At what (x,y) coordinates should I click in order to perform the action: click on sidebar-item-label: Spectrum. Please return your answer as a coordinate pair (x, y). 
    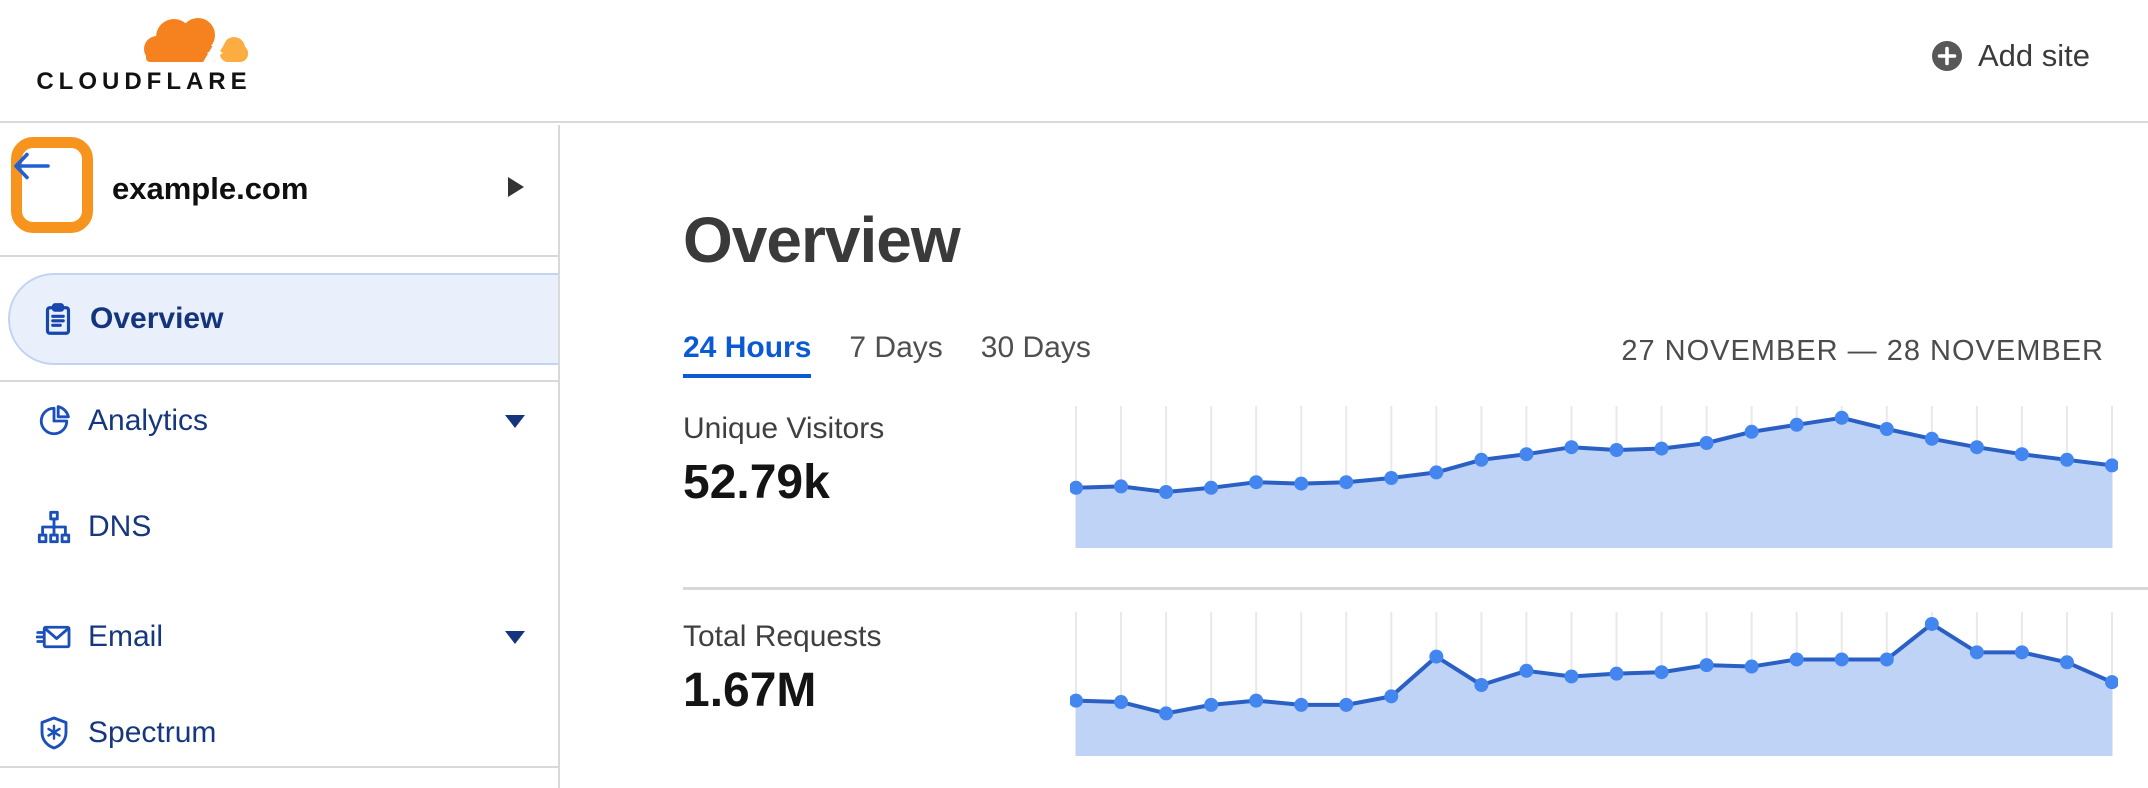
    Looking at the image, I should click on (152, 732).